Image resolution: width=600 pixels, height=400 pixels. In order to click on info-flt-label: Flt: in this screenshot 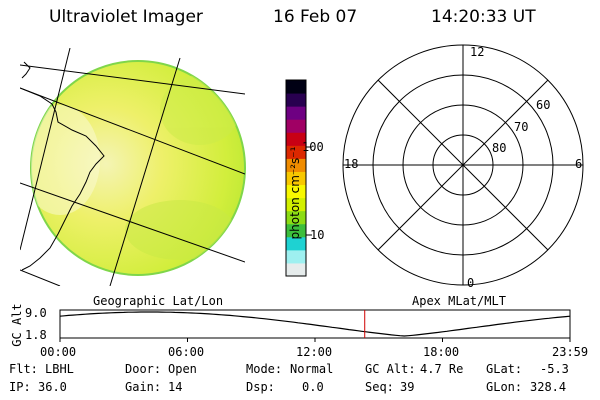, I will do `click(23, 369)`.